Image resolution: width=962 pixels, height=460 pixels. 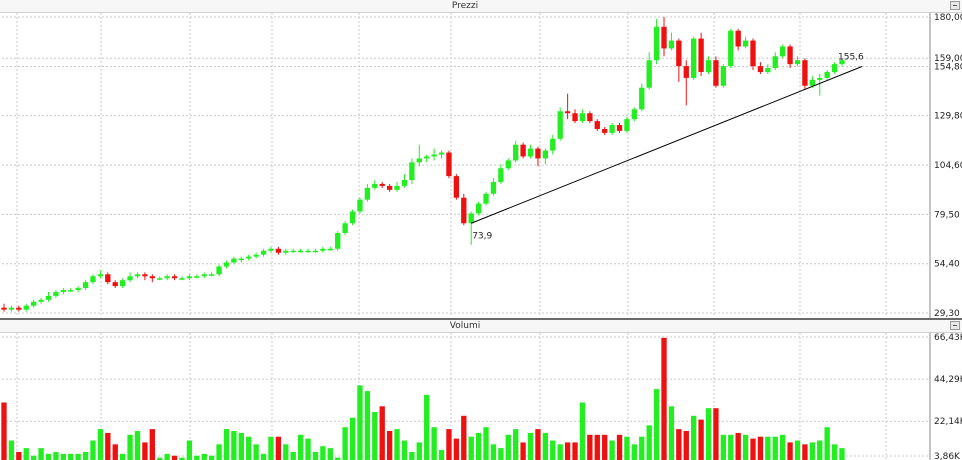 I want to click on price-y-tick-label: 79,50, so click(x=947, y=215).